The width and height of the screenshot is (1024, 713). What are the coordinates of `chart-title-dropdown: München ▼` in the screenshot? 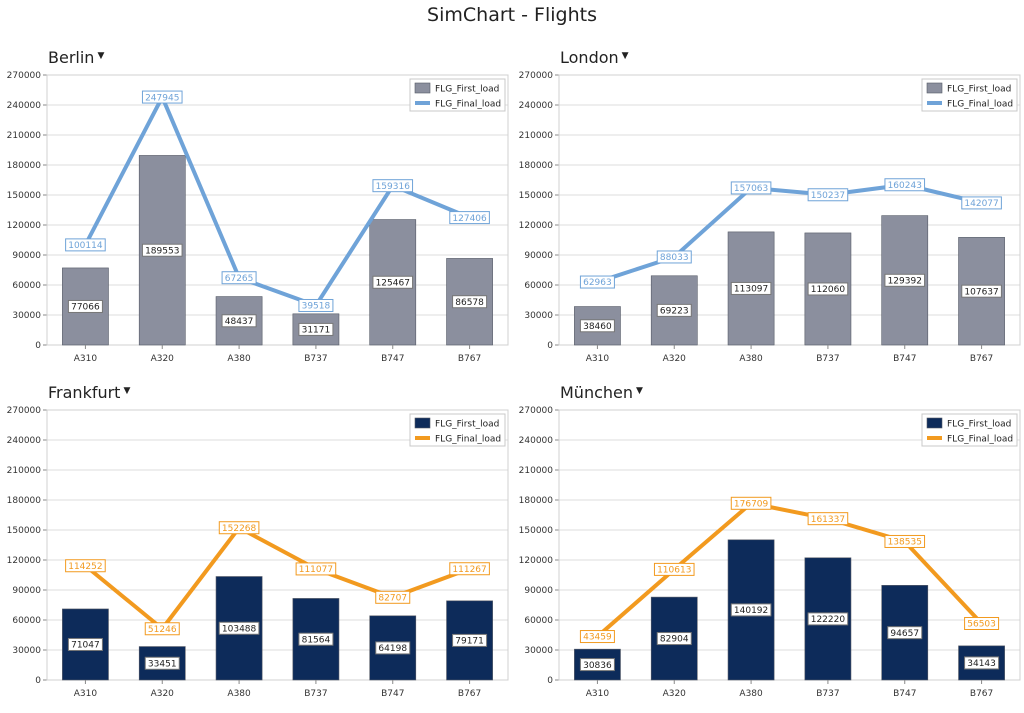 It's located at (601, 392).